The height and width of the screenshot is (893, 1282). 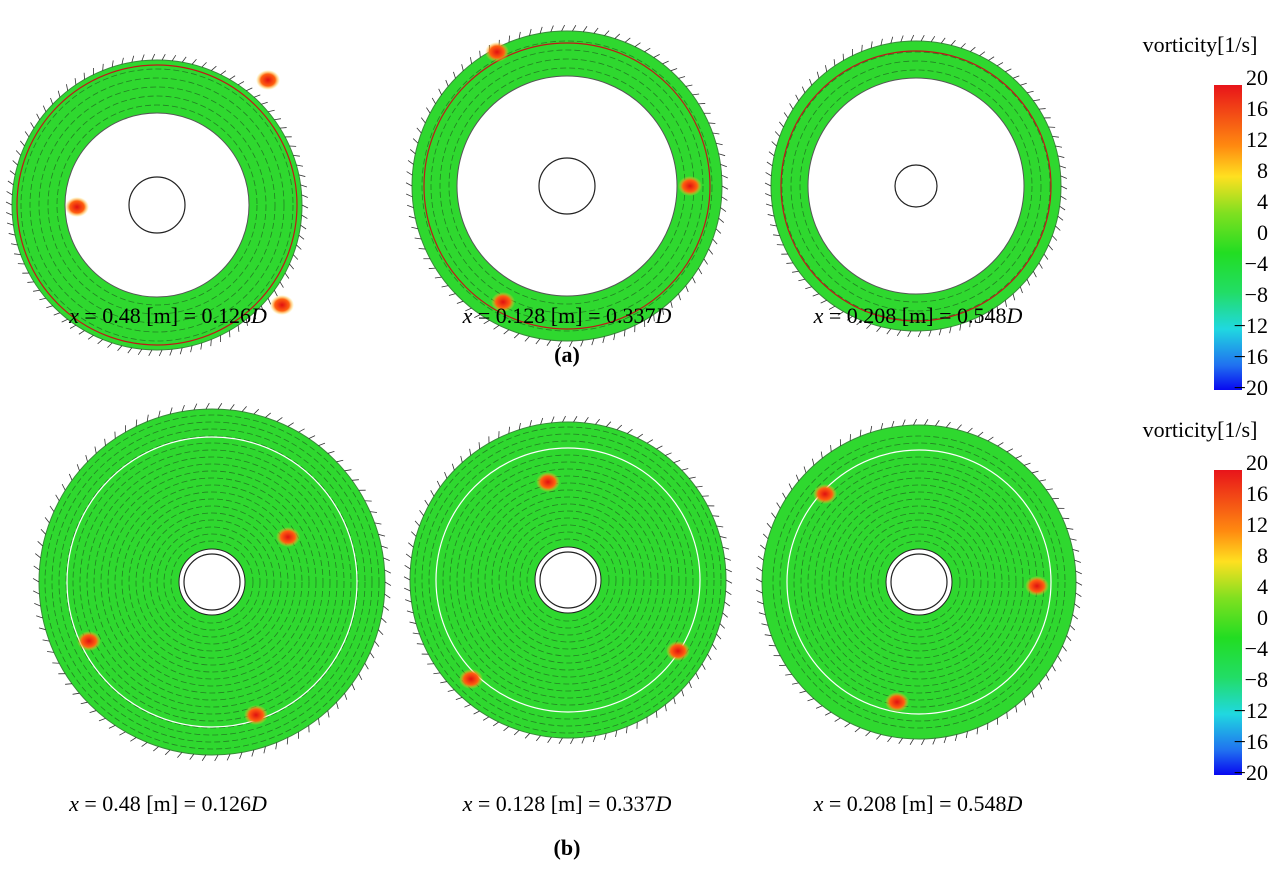 What do you see at coordinates (918, 315) in the screenshot?
I see `caption: x = 0.208 [m] = 0.548D` at bounding box center [918, 315].